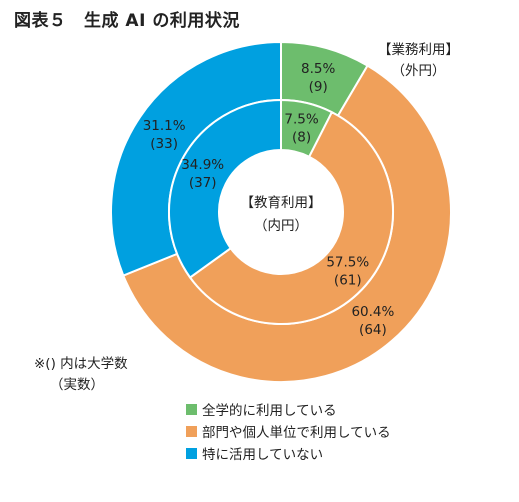 The width and height of the screenshot is (519, 502). What do you see at coordinates (418, 61) in the screenshot?
I see `outer-ring-label: 【業務利用】 （外円）` at bounding box center [418, 61].